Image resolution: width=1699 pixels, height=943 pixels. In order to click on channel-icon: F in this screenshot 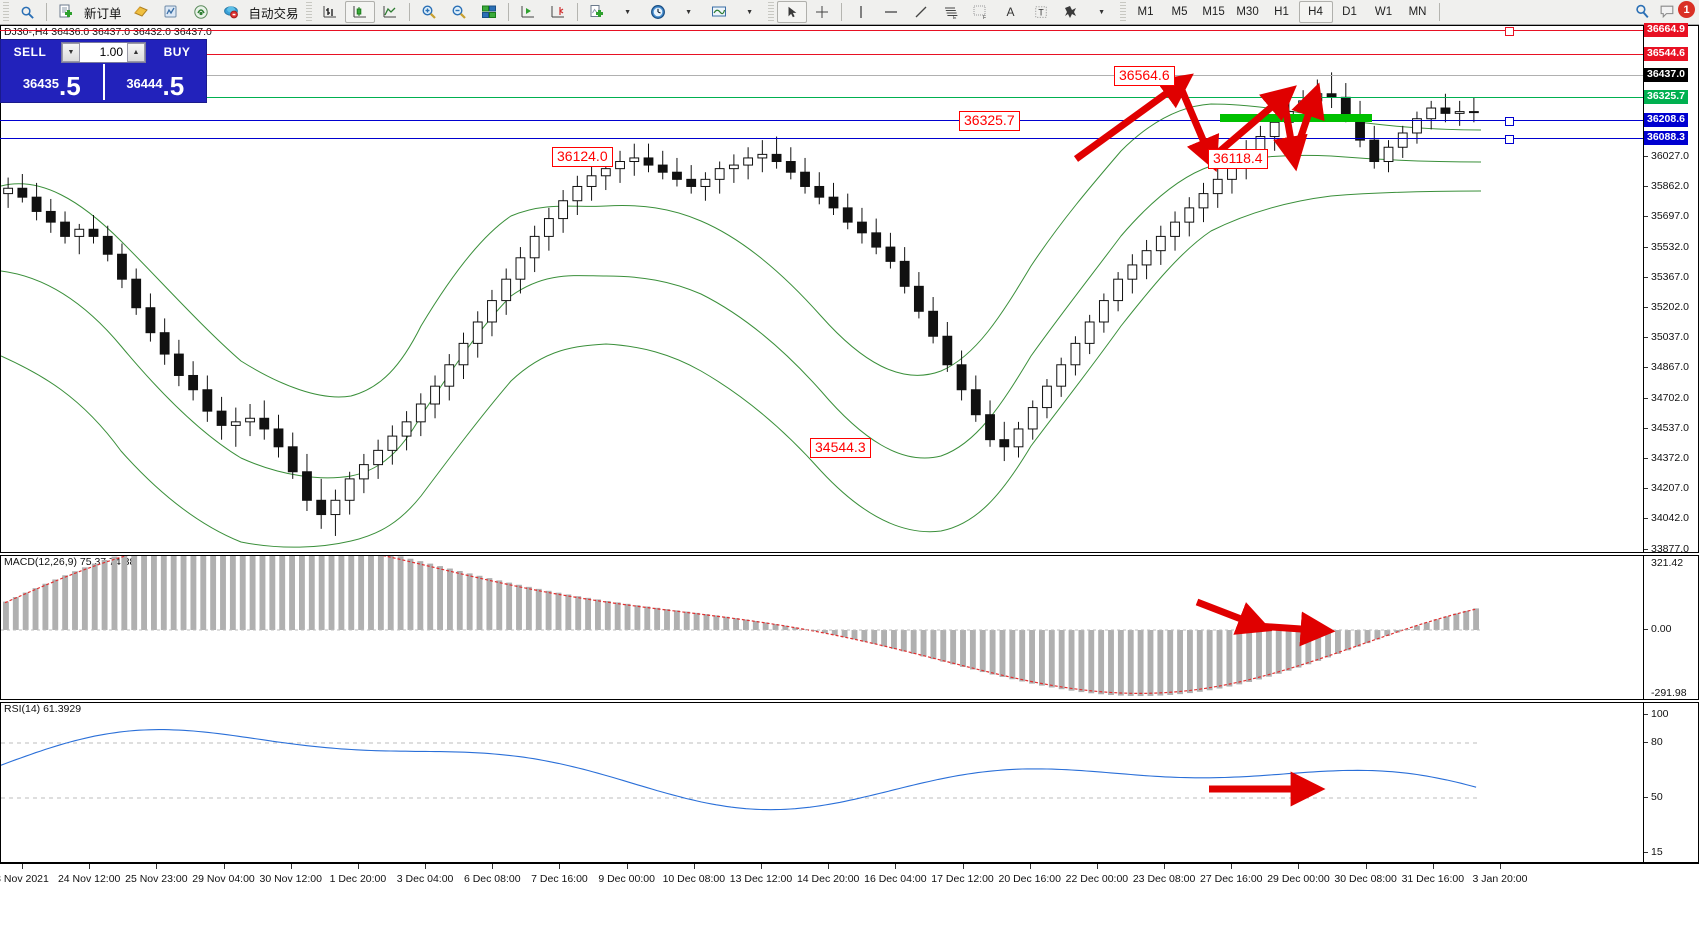, I will do `click(981, 12)`.